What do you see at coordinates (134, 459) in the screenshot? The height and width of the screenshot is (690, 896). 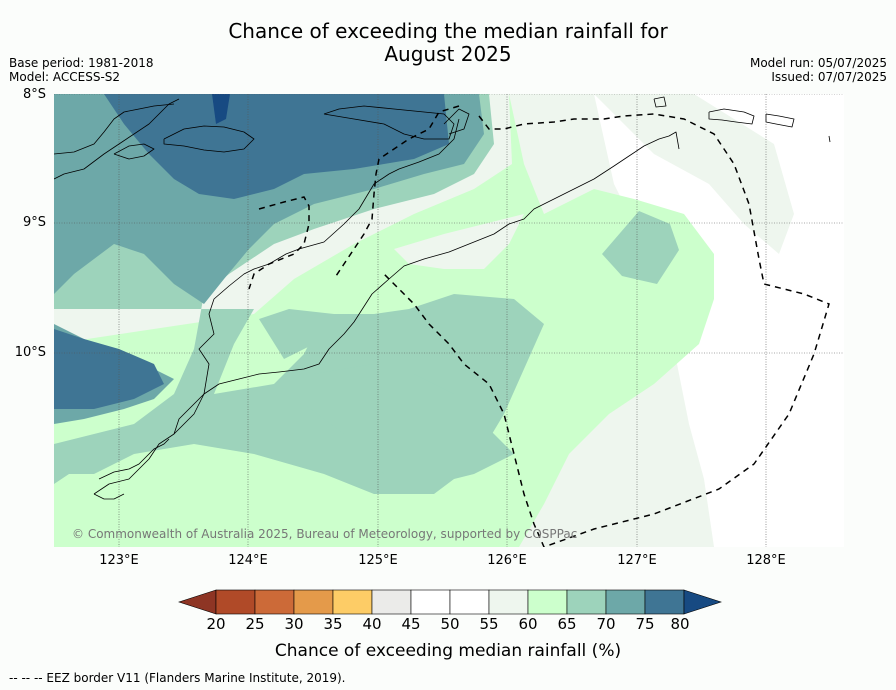 I see `rote-island` at bounding box center [134, 459].